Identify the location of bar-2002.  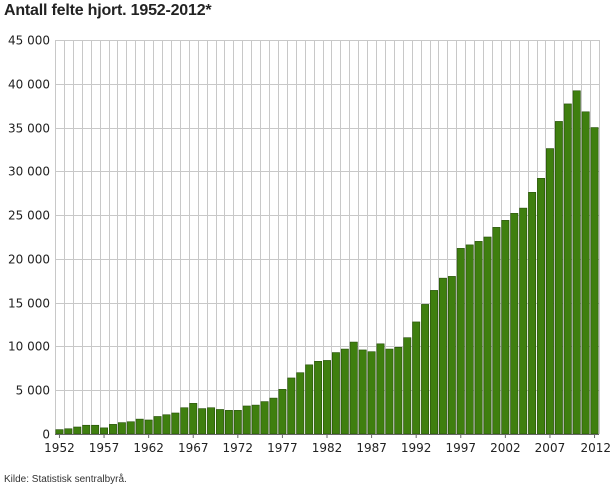
(505, 327).